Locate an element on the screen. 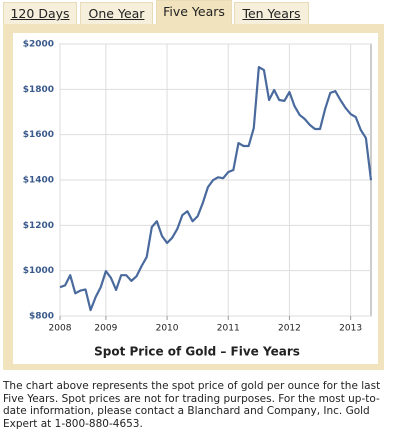 This screenshot has height=430, width=400. x-tick-label: 2009 is located at coordinates (105, 329).